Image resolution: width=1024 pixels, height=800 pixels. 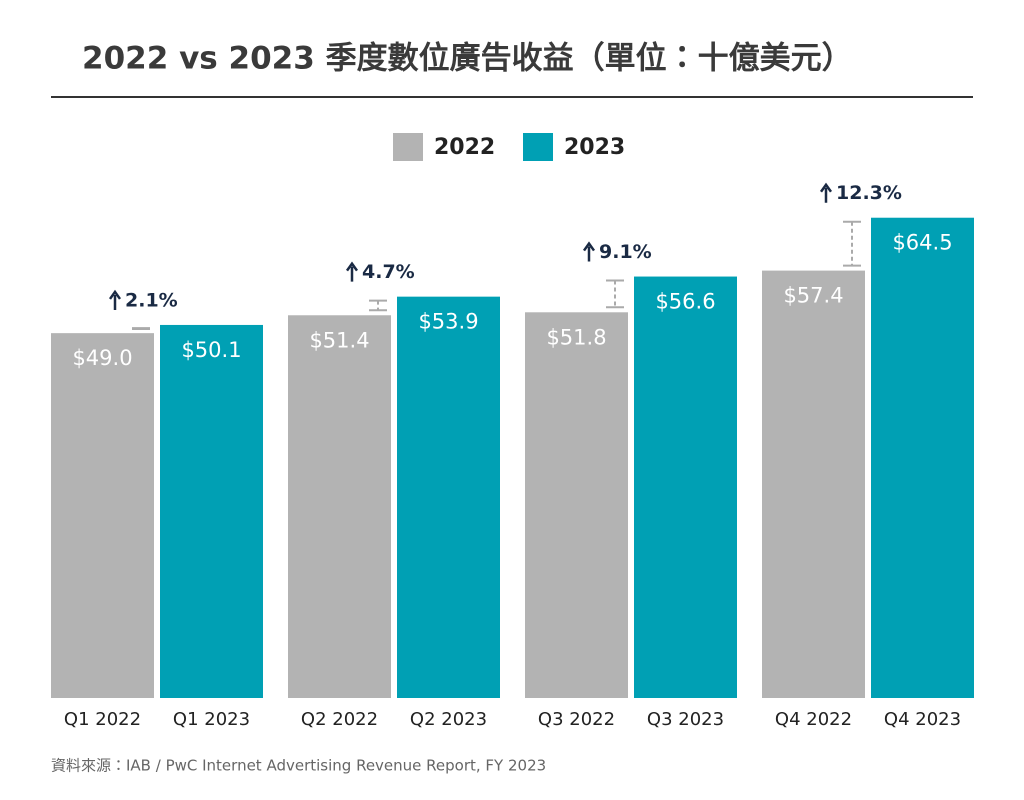 I want to click on growth-label: 4.7%, so click(x=388, y=272).